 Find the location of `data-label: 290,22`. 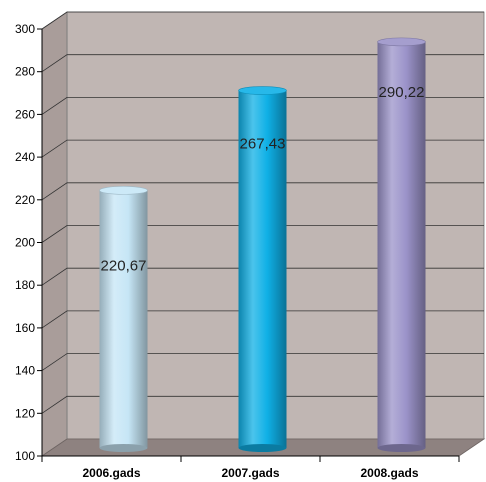

data-label: 290,22 is located at coordinates (402, 92).